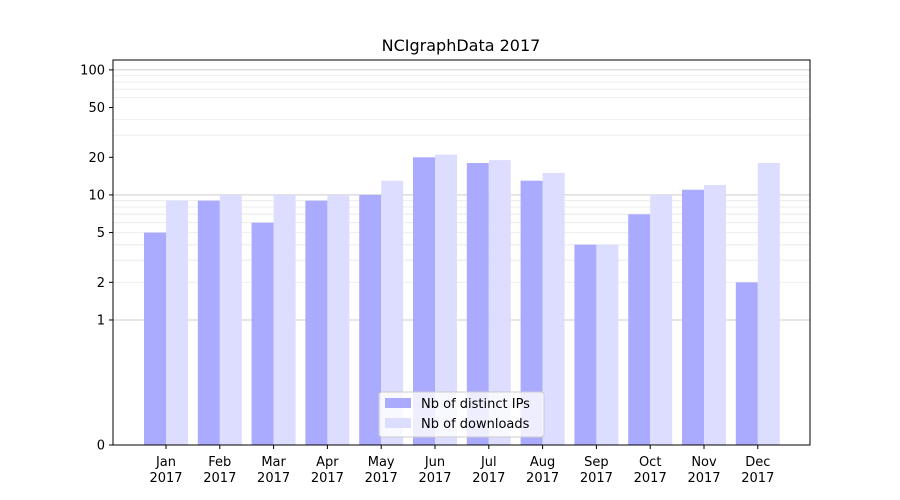  Describe the element at coordinates (165, 462) in the screenshot. I see `x-tick-label-month: Jan` at that location.